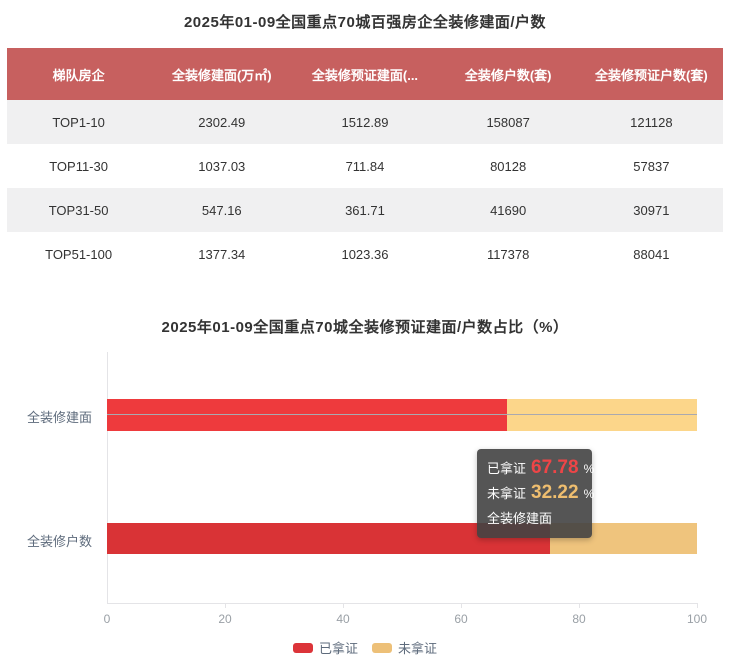 This screenshot has height=665, width=730. I want to click on bar-segment-uncertified, so click(601, 415).